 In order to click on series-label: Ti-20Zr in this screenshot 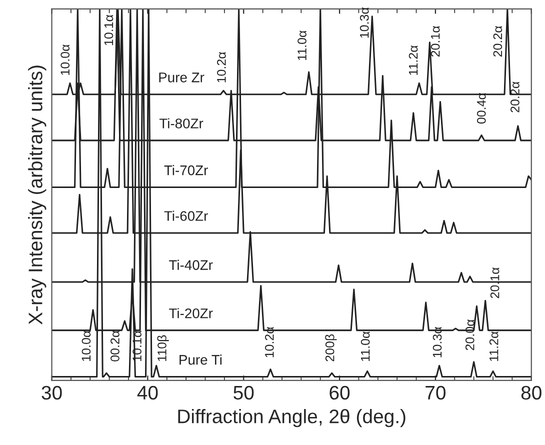, I will do `click(191, 313)`.